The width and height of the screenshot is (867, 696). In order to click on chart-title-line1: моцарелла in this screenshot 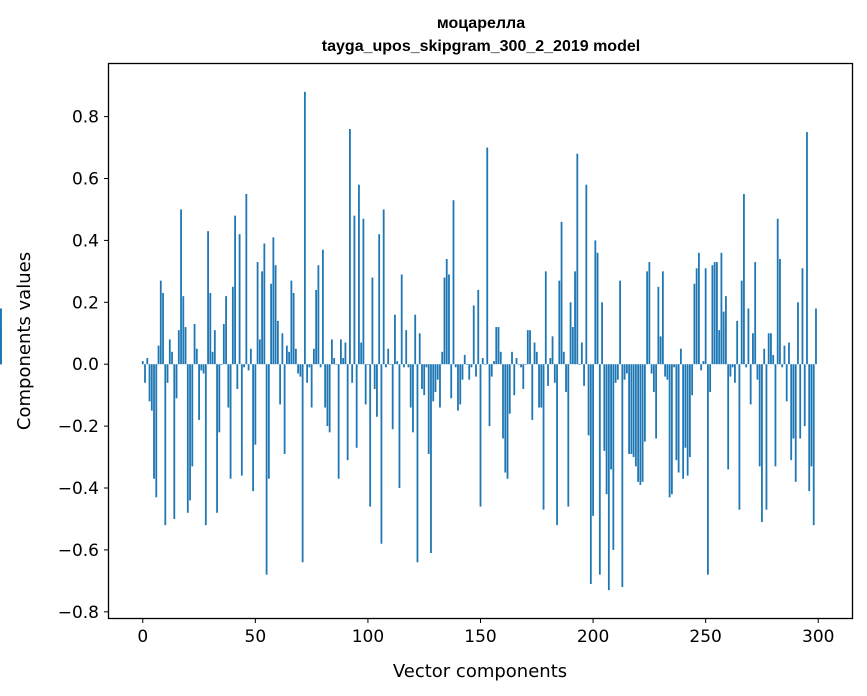, I will do `click(481, 23)`.